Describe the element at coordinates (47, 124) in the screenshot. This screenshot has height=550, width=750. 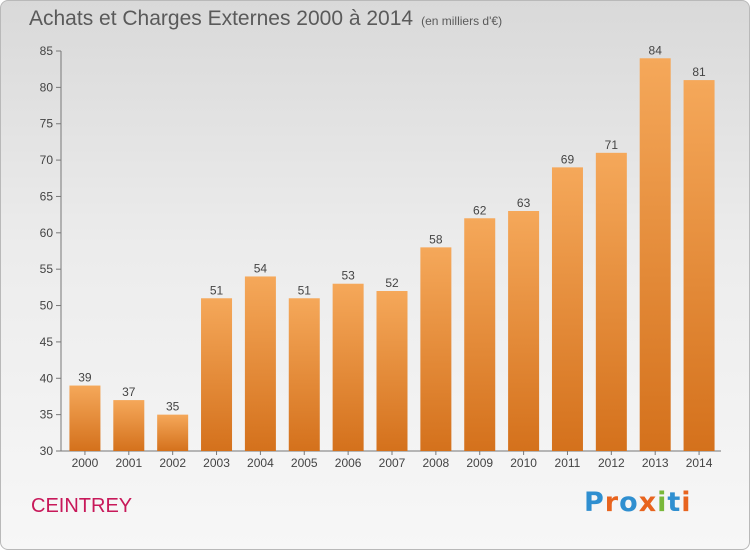
I see `y-tick-label: 75` at that location.